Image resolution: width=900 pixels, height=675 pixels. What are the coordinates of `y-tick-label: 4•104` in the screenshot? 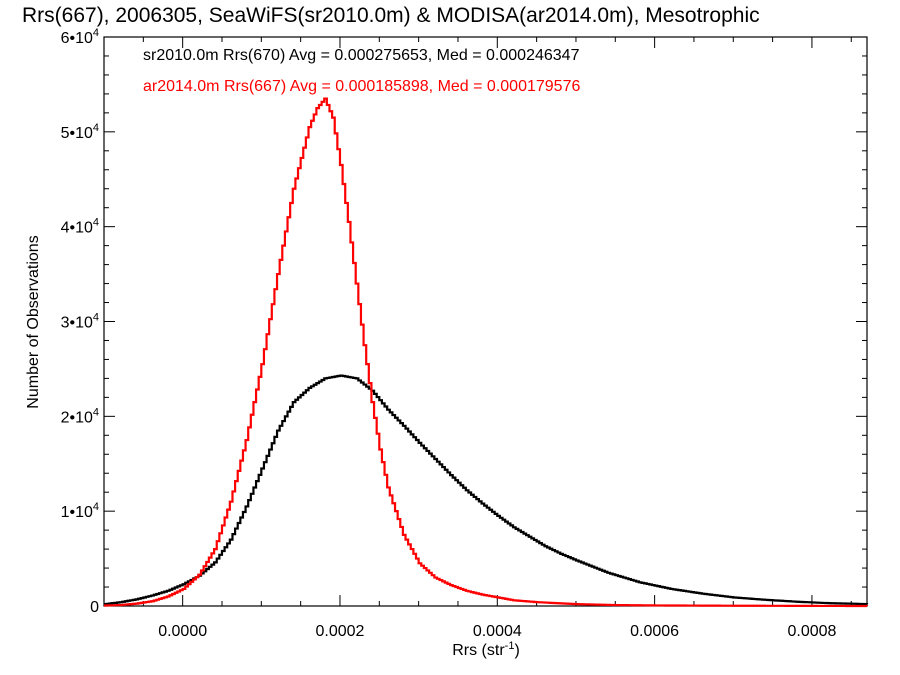 It's located at (80, 227).